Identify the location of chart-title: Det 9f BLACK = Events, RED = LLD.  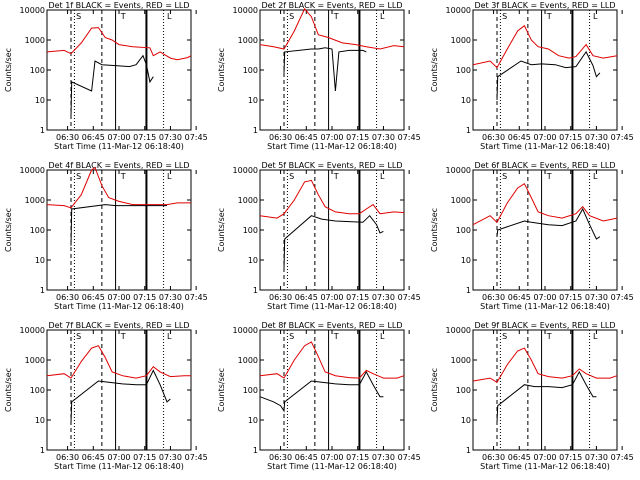
(544, 325).